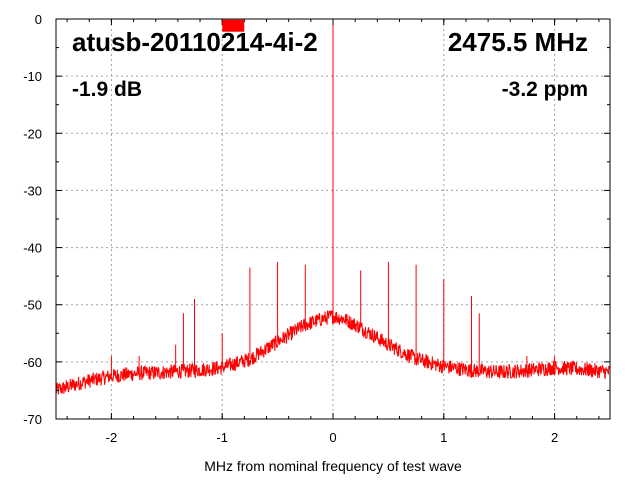 The width and height of the screenshot is (640, 480). I want to click on y-tick-label: -60, so click(32, 362).